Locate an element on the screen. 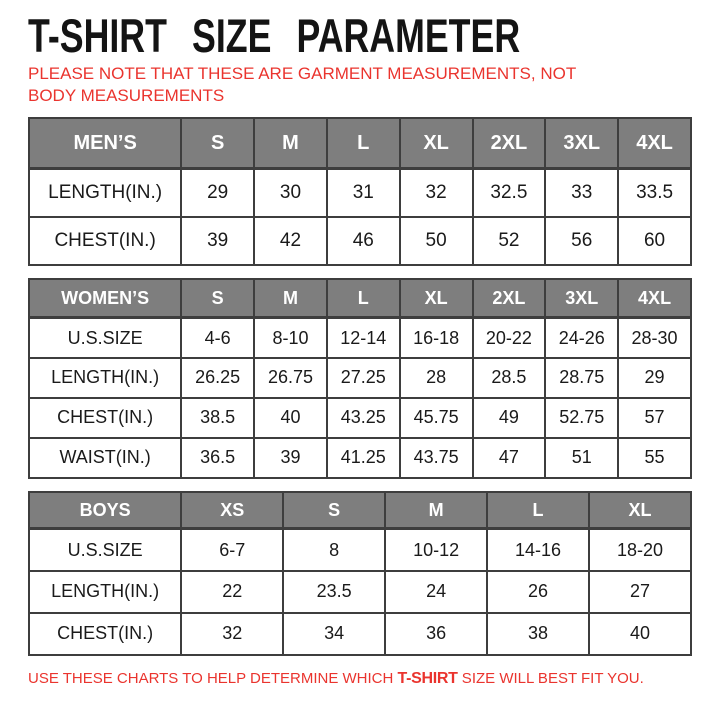 This screenshot has width=720, height=720. value-cell: 28.75 is located at coordinates (582, 377).